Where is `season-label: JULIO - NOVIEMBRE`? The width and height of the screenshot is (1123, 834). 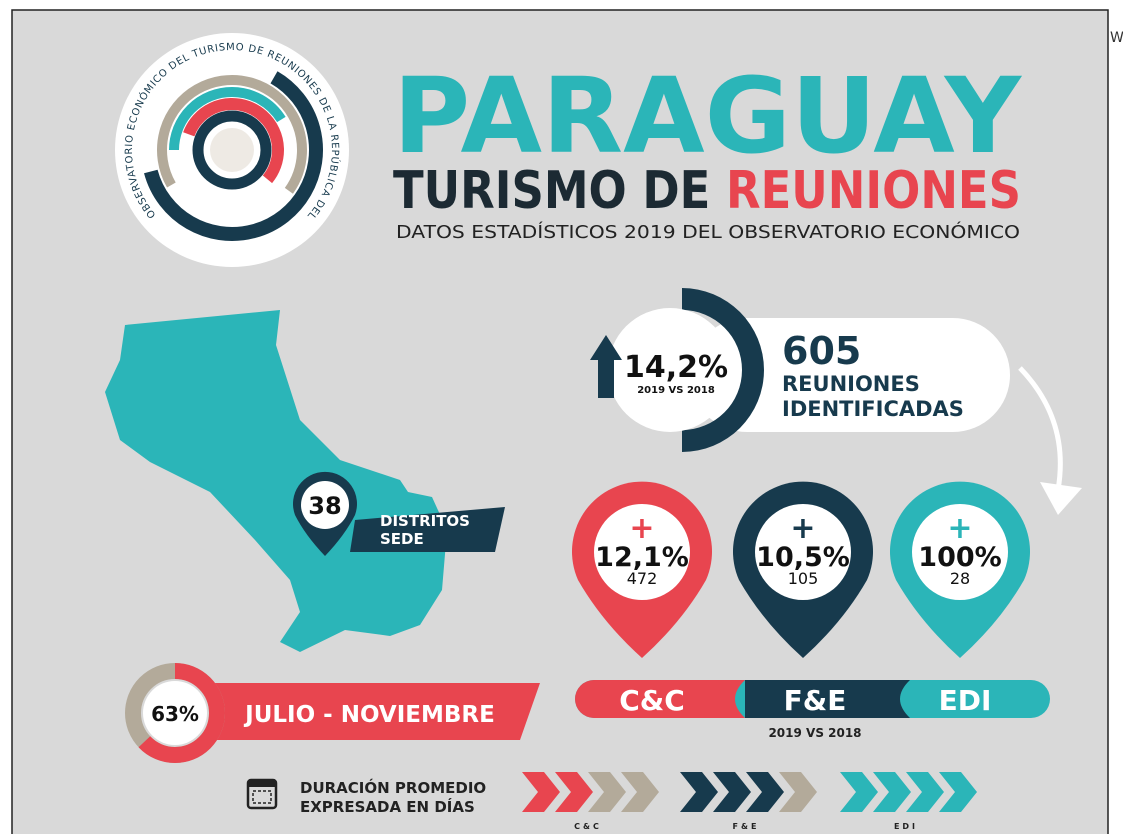
season-label: JULIO - NOVIEMBRE is located at coordinates (369, 715).